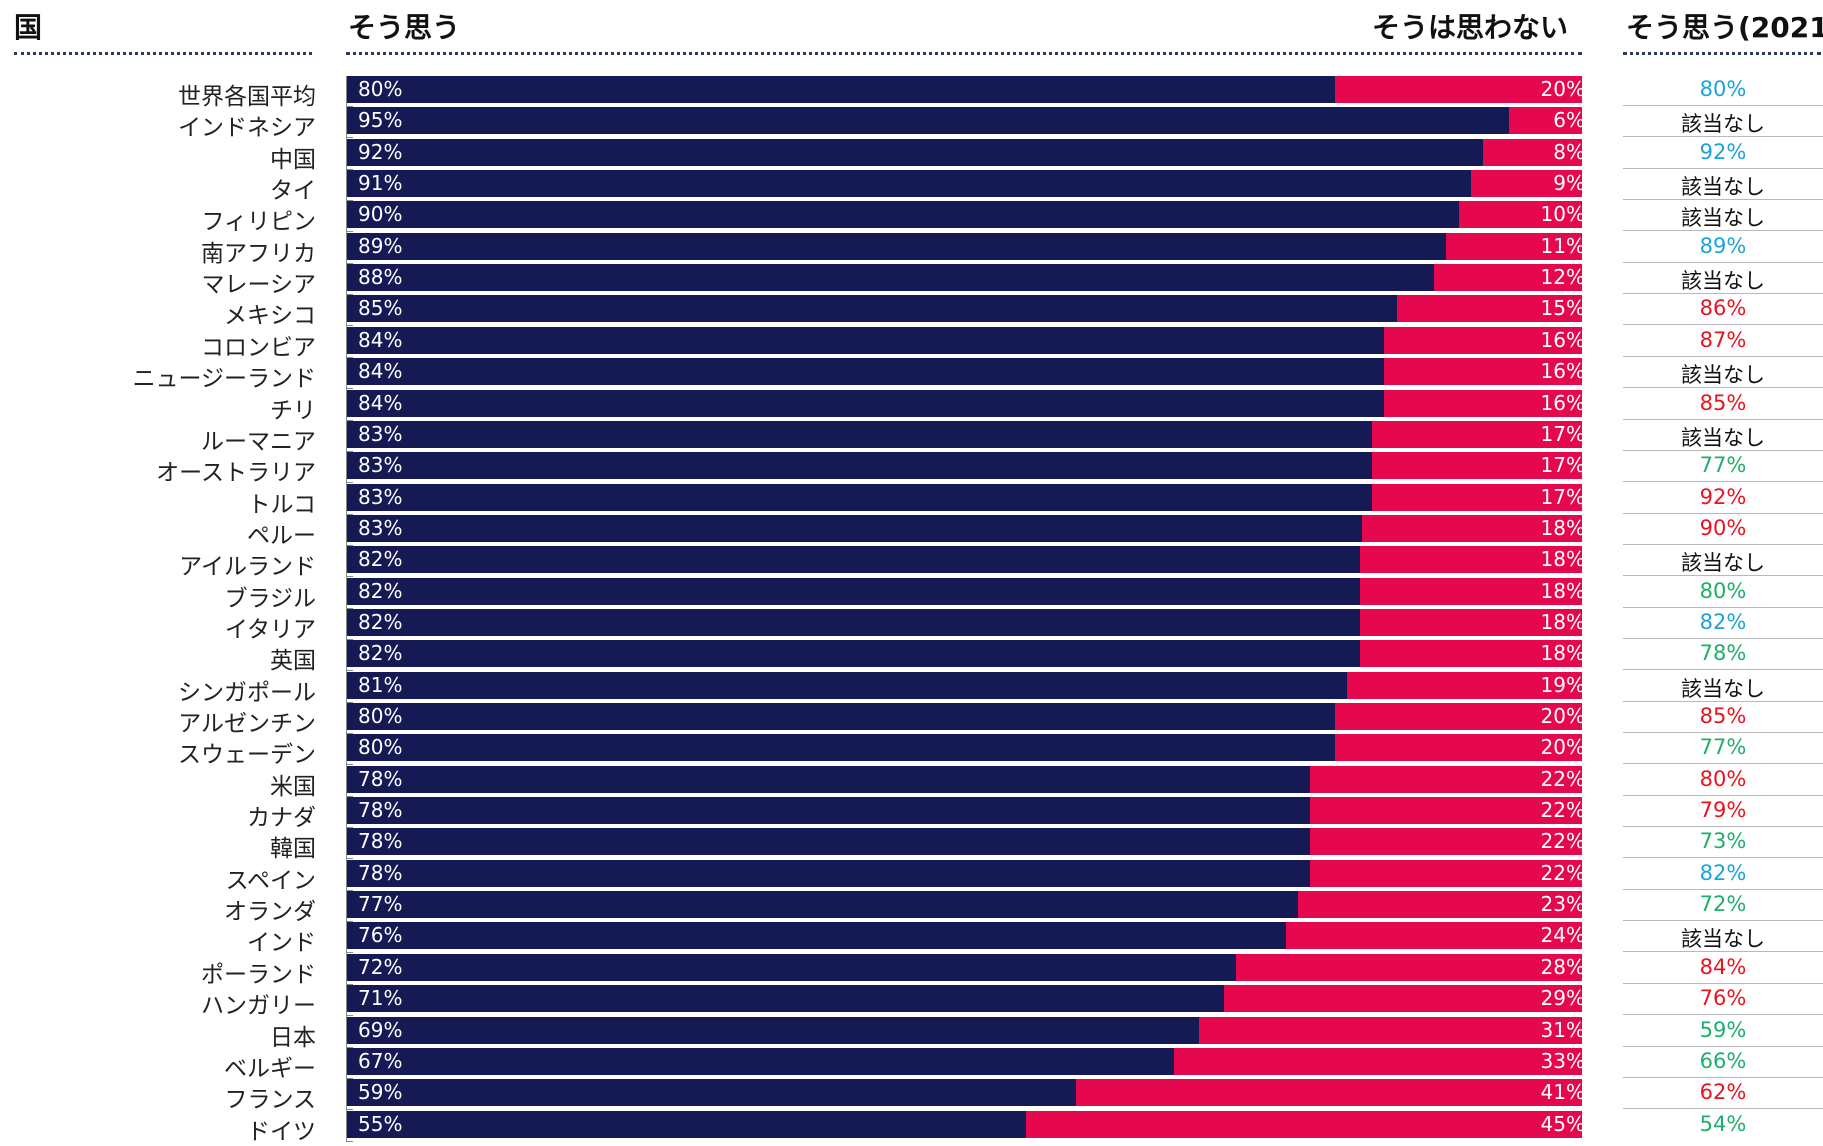 Image resolution: width=1823 pixels, height=1146 pixels. What do you see at coordinates (911, 938) in the screenshot?
I see `chart-row: インド 76% 24% 該当なし` at bounding box center [911, 938].